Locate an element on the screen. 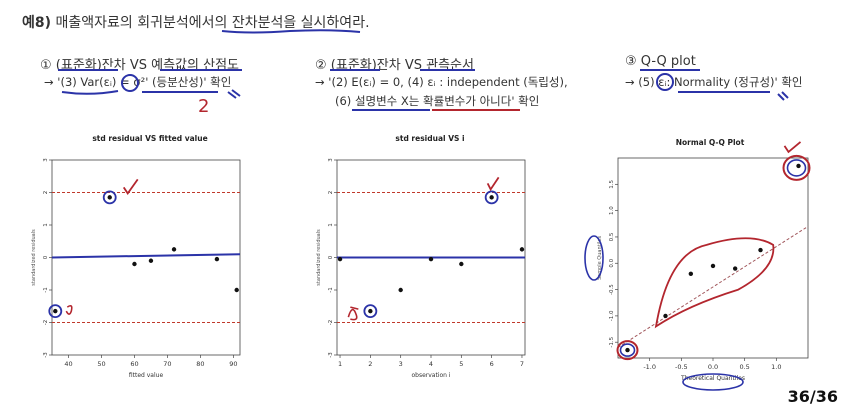 The height and width of the screenshot is (414, 848). plot3-title: Normal Q-Q Plot is located at coordinates (710, 142).